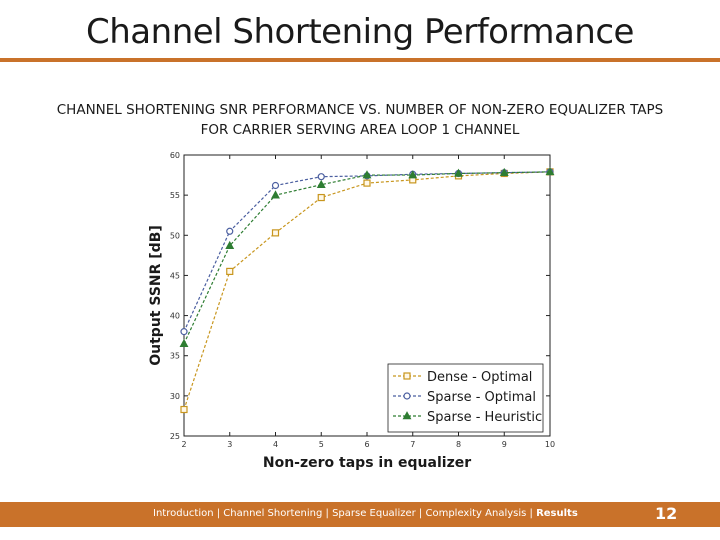  Describe the element at coordinates (367, 463) in the screenshot. I see `x-axis-label: Non-zero taps in equalizer` at that location.